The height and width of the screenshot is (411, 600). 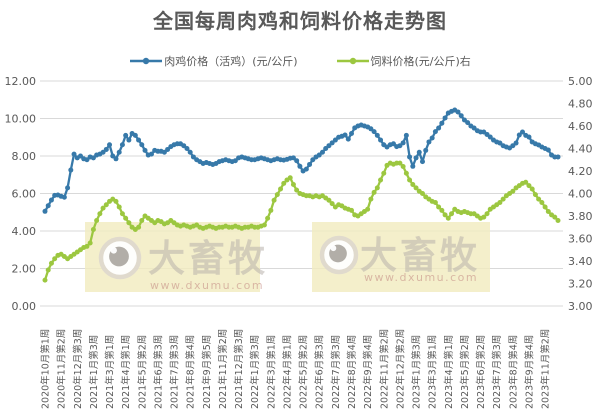 I want to click on svg-text: 2021年9月第5周, so click(x=207, y=372).